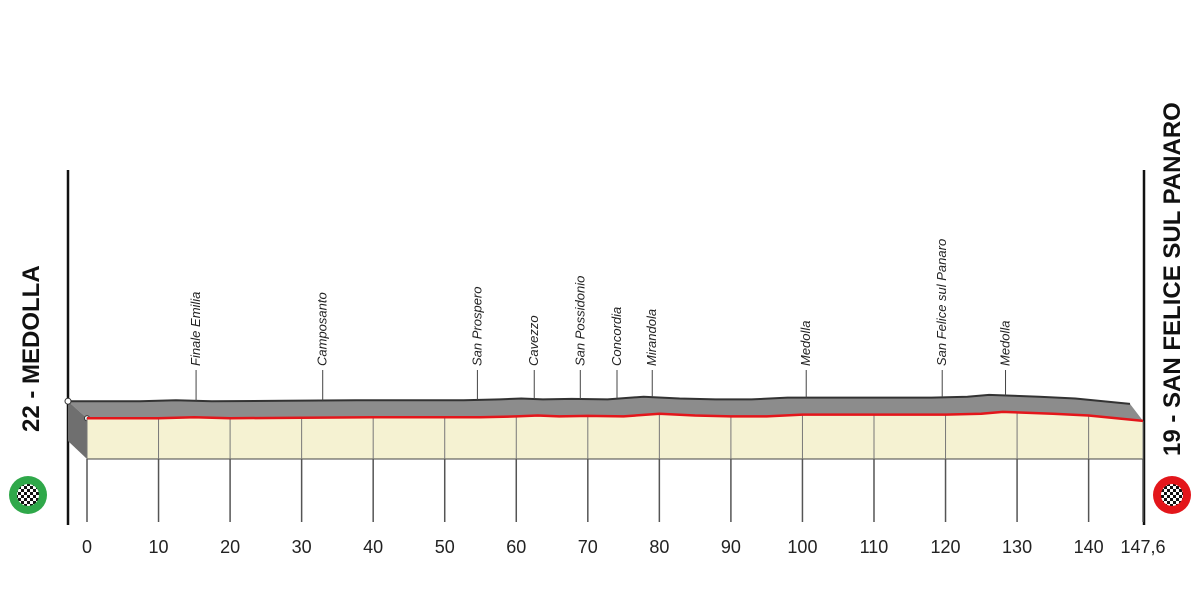 Image resolution: width=1200 pixels, height=592 pixels. What do you see at coordinates (230, 547) in the screenshot?
I see `x-tick-label: 20` at bounding box center [230, 547].